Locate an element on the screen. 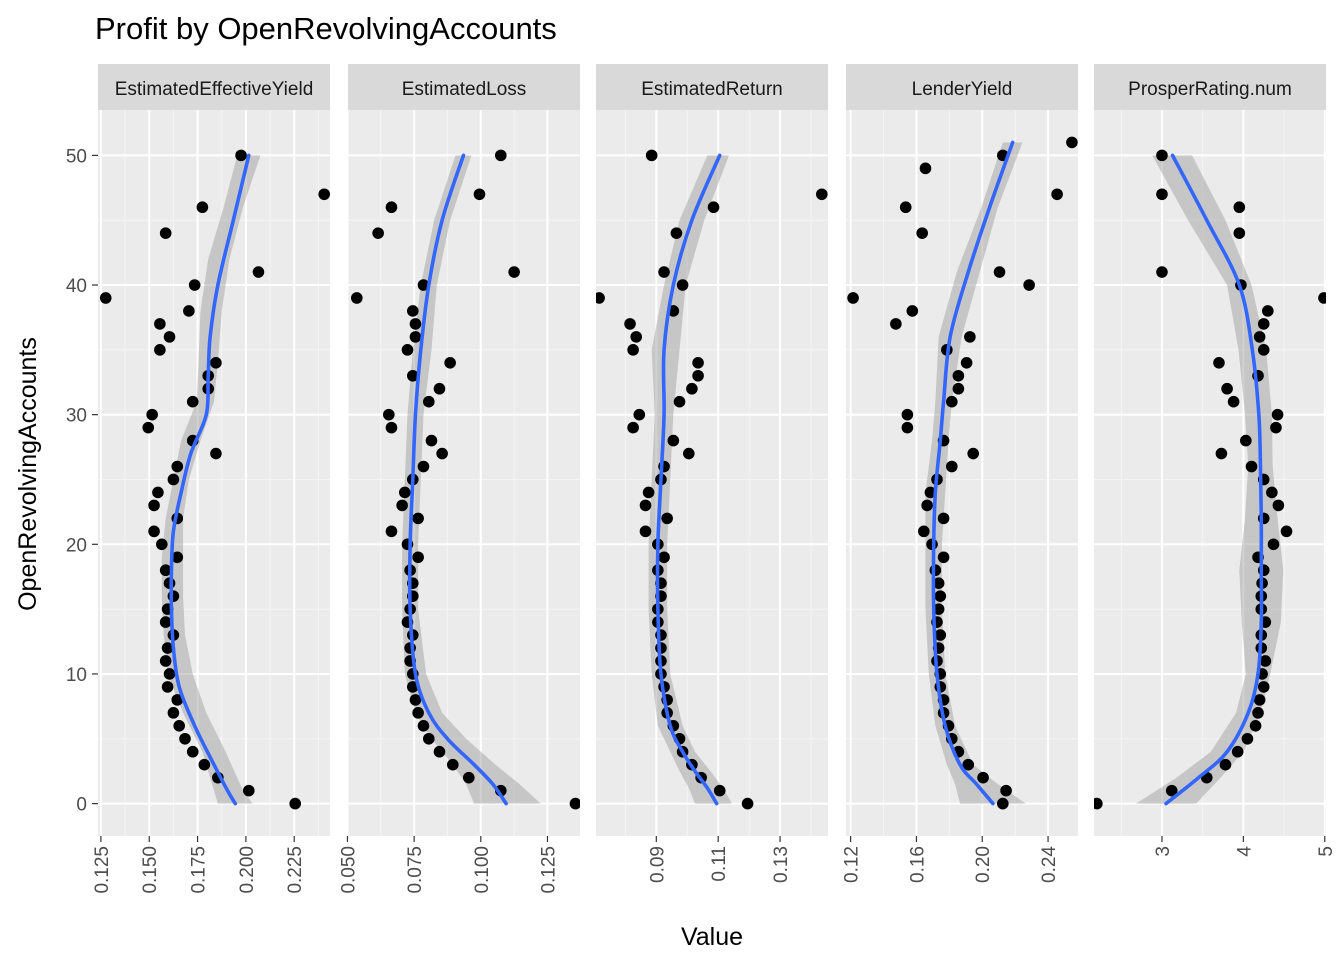  y-tick-label: 0 is located at coordinates (81, 805).